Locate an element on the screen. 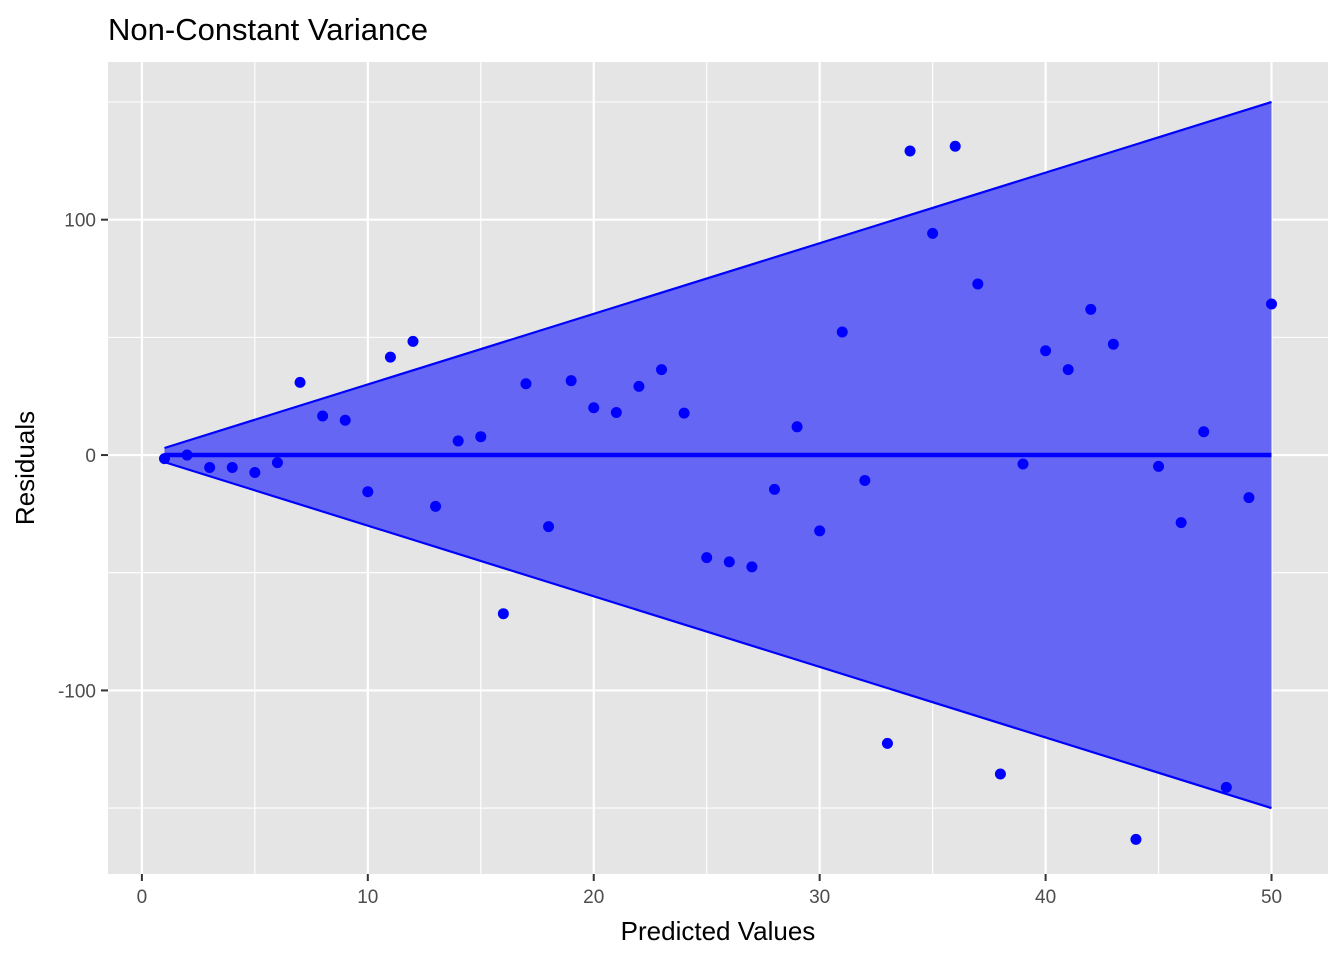 The height and width of the screenshot is (960, 1344). y-tick-label: 0 is located at coordinates (90, 456).